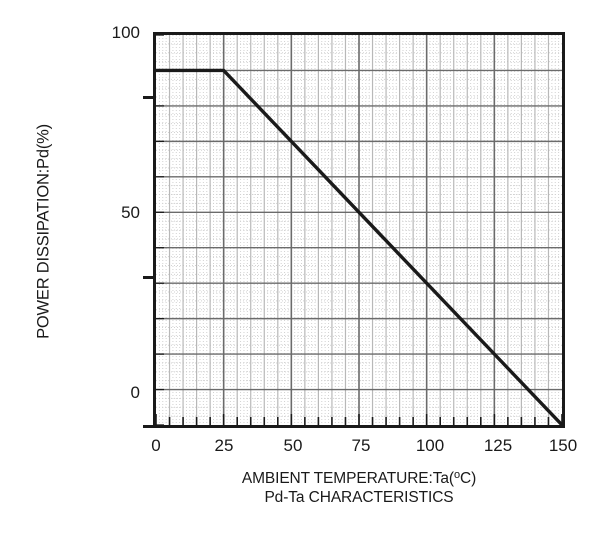  Describe the element at coordinates (563, 445) in the screenshot. I see `x-tick-label-150: 150` at that location.